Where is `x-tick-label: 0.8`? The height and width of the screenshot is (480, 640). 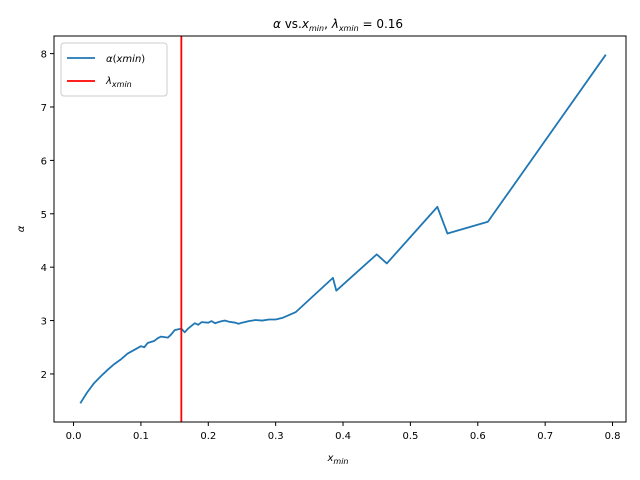
x-tick-label: 0.8 is located at coordinates (613, 436).